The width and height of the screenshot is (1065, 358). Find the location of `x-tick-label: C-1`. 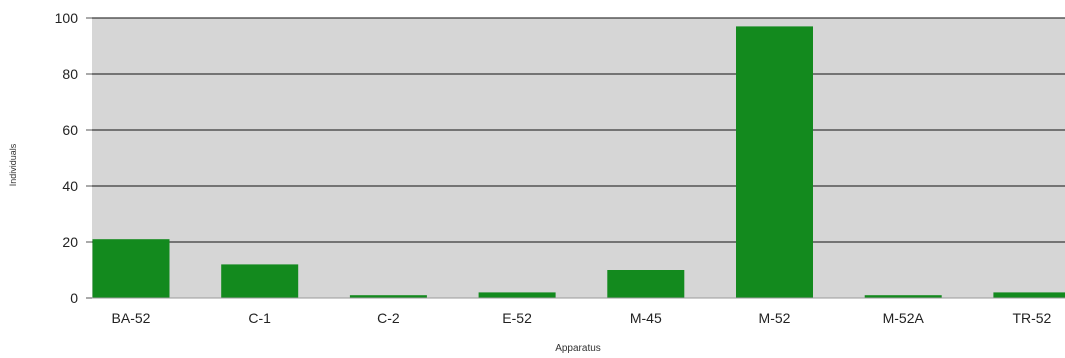

x-tick-label: C-1 is located at coordinates (259, 318).